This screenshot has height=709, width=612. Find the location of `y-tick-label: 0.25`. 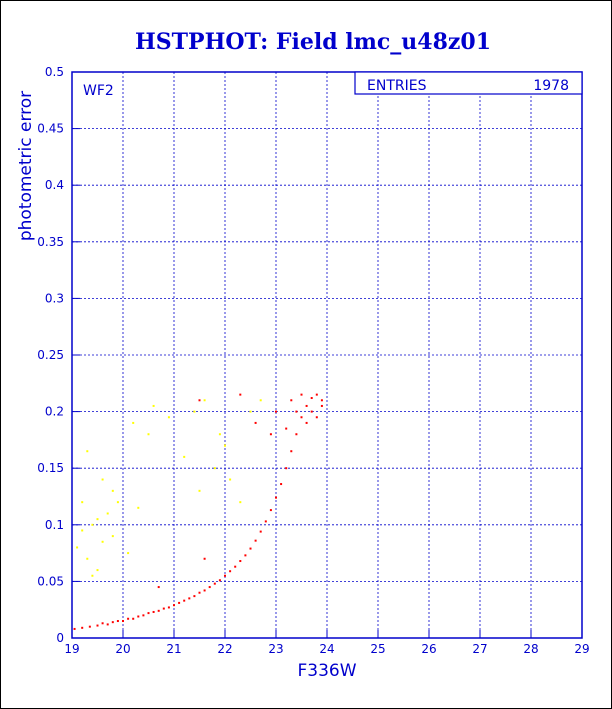

y-tick-label: 0.25 is located at coordinates (50, 355).